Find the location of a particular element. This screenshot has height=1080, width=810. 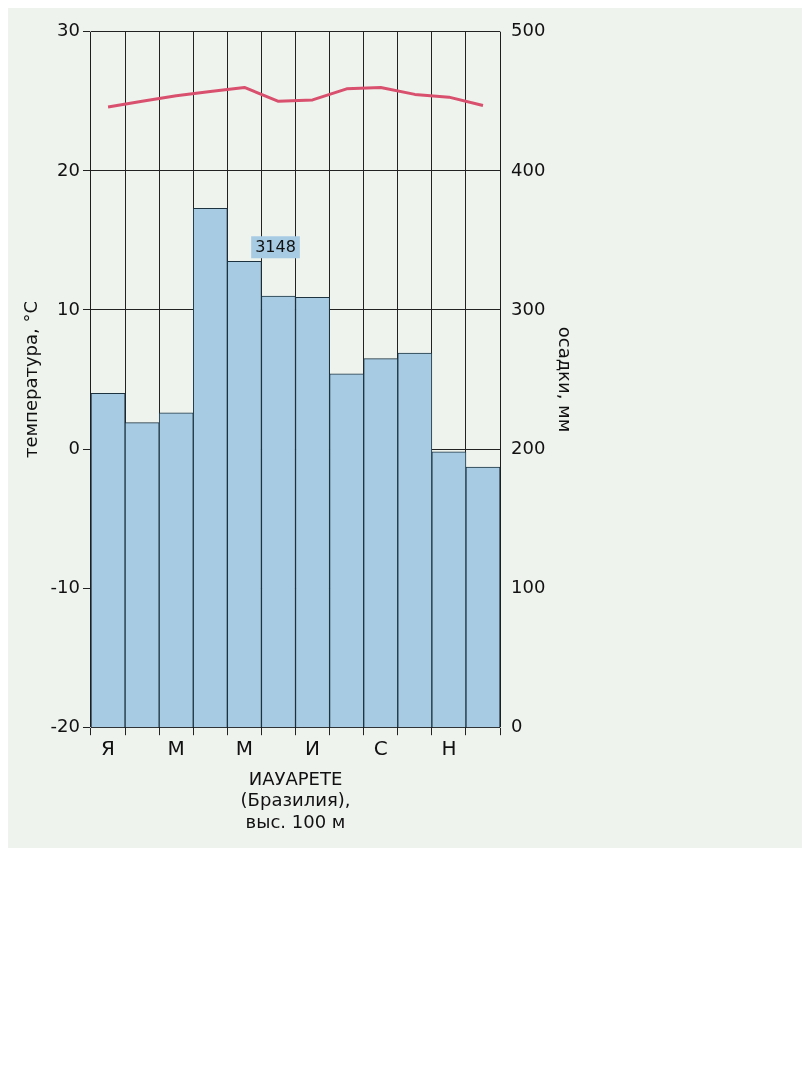

y2-tick-label: 300 is located at coordinates (528, 308).